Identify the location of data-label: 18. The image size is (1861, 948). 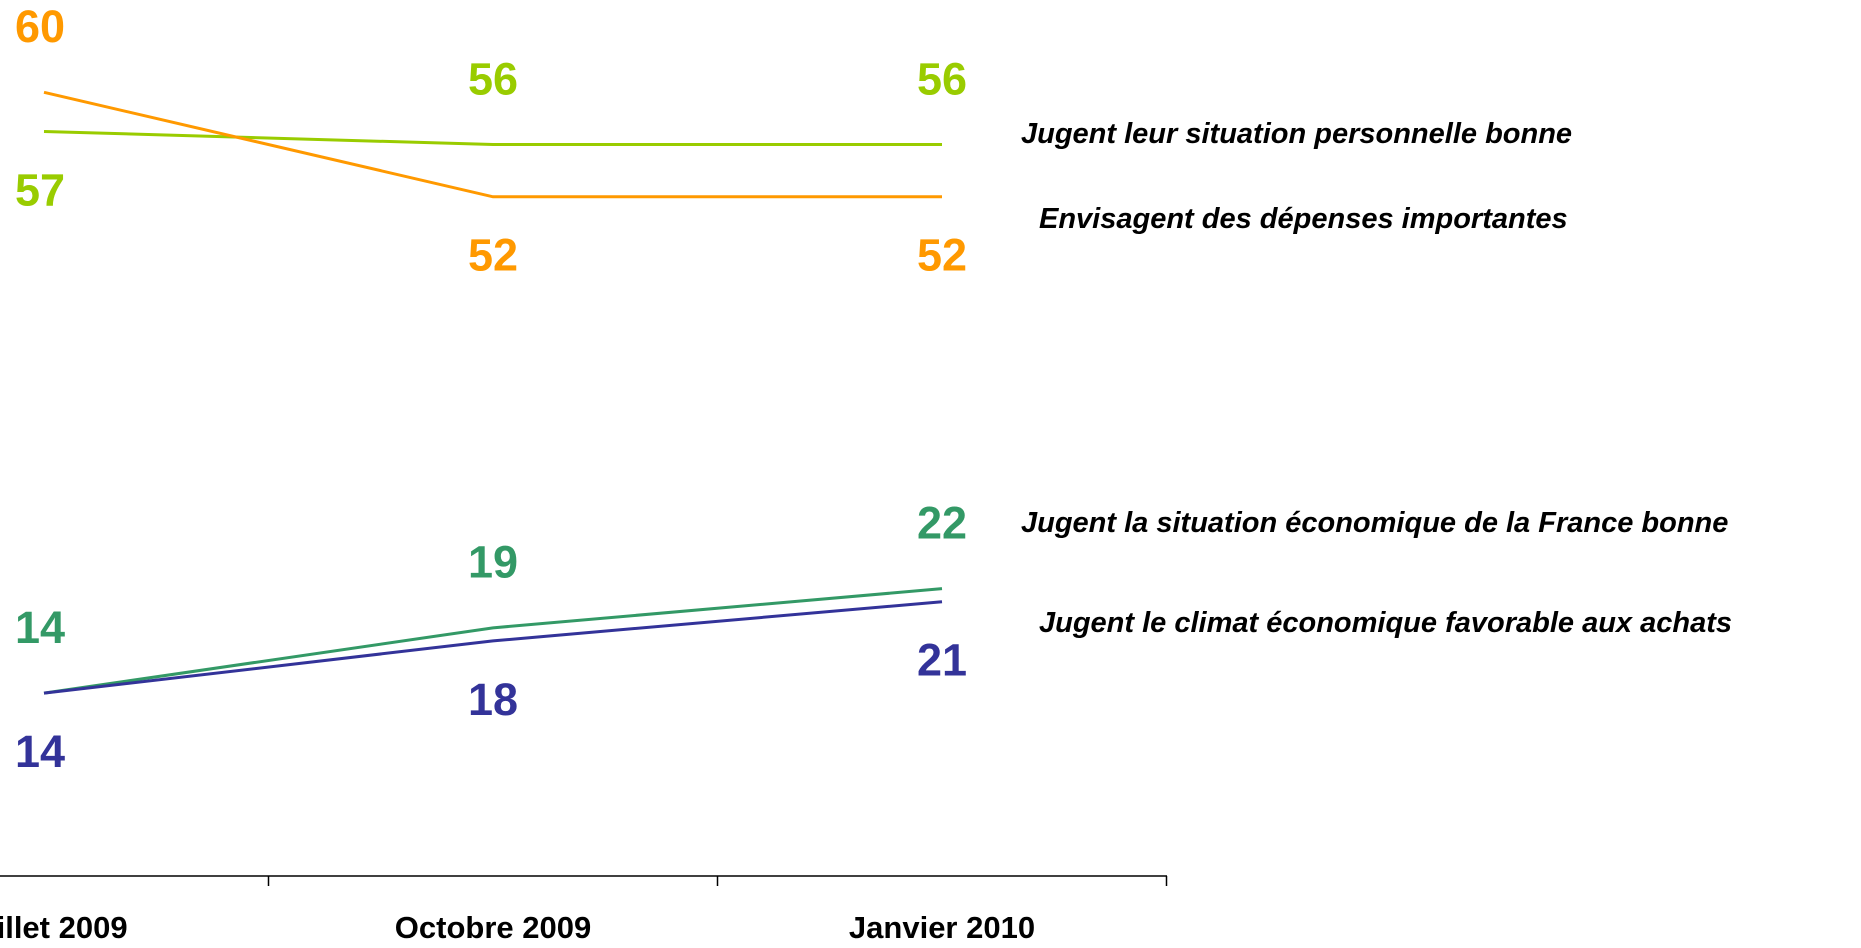
(493, 699).